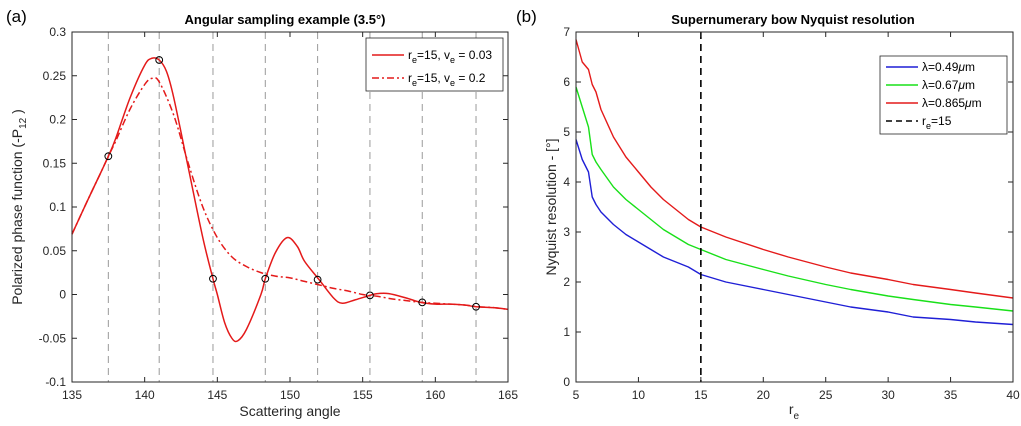  I want to click on panel-a-y-tick-label: -0.05, so click(53, 338).